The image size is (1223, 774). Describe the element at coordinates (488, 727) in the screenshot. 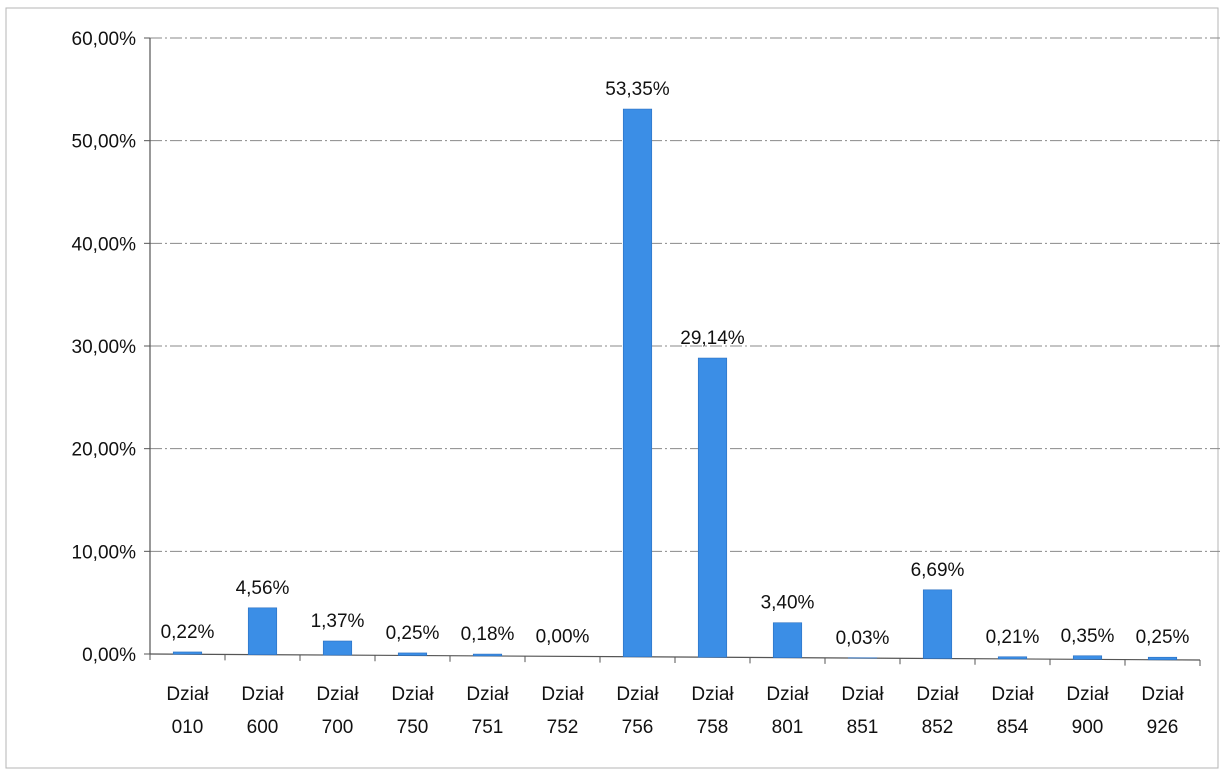

I see `x-tick-label: 751` at that location.